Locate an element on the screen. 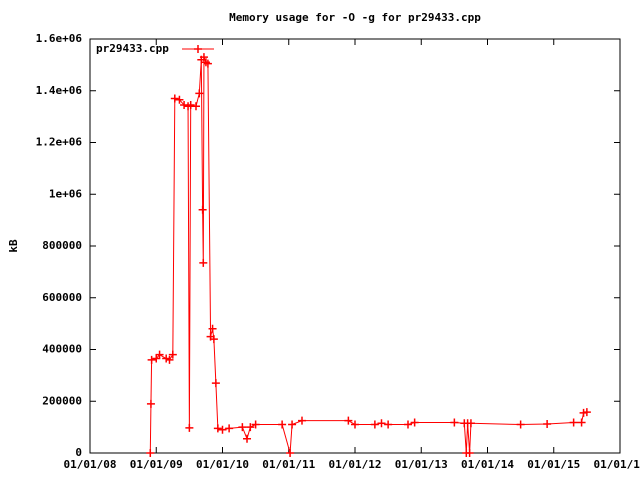 Image resolution: width=640 pixels, height=480 pixels. y-tick-label: 1e+06 is located at coordinates (65, 193).